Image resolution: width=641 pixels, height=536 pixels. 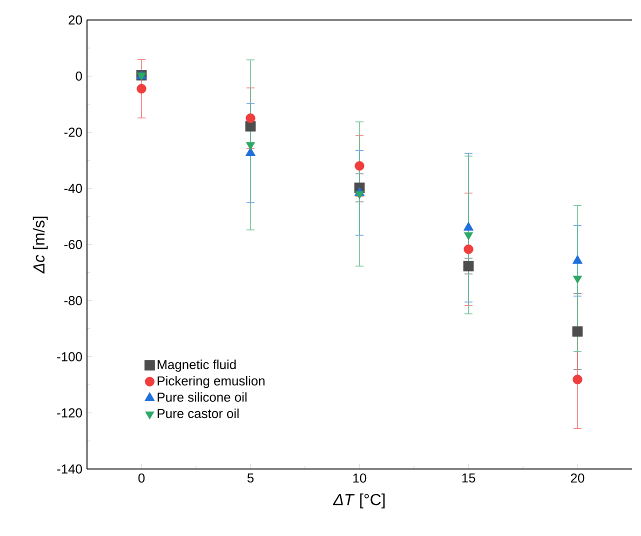 What do you see at coordinates (211, 382) in the screenshot?
I see `legend-label: Pickering emuslion` at bounding box center [211, 382].